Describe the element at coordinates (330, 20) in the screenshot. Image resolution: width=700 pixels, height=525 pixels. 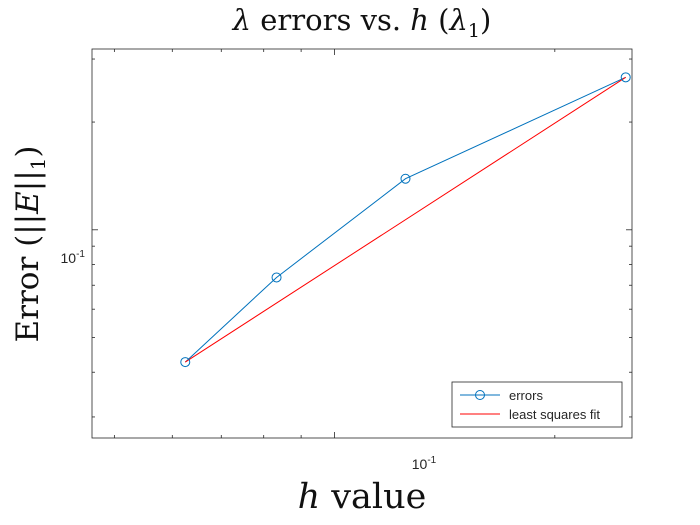
I see `title-middle: errors vs.` at that location.